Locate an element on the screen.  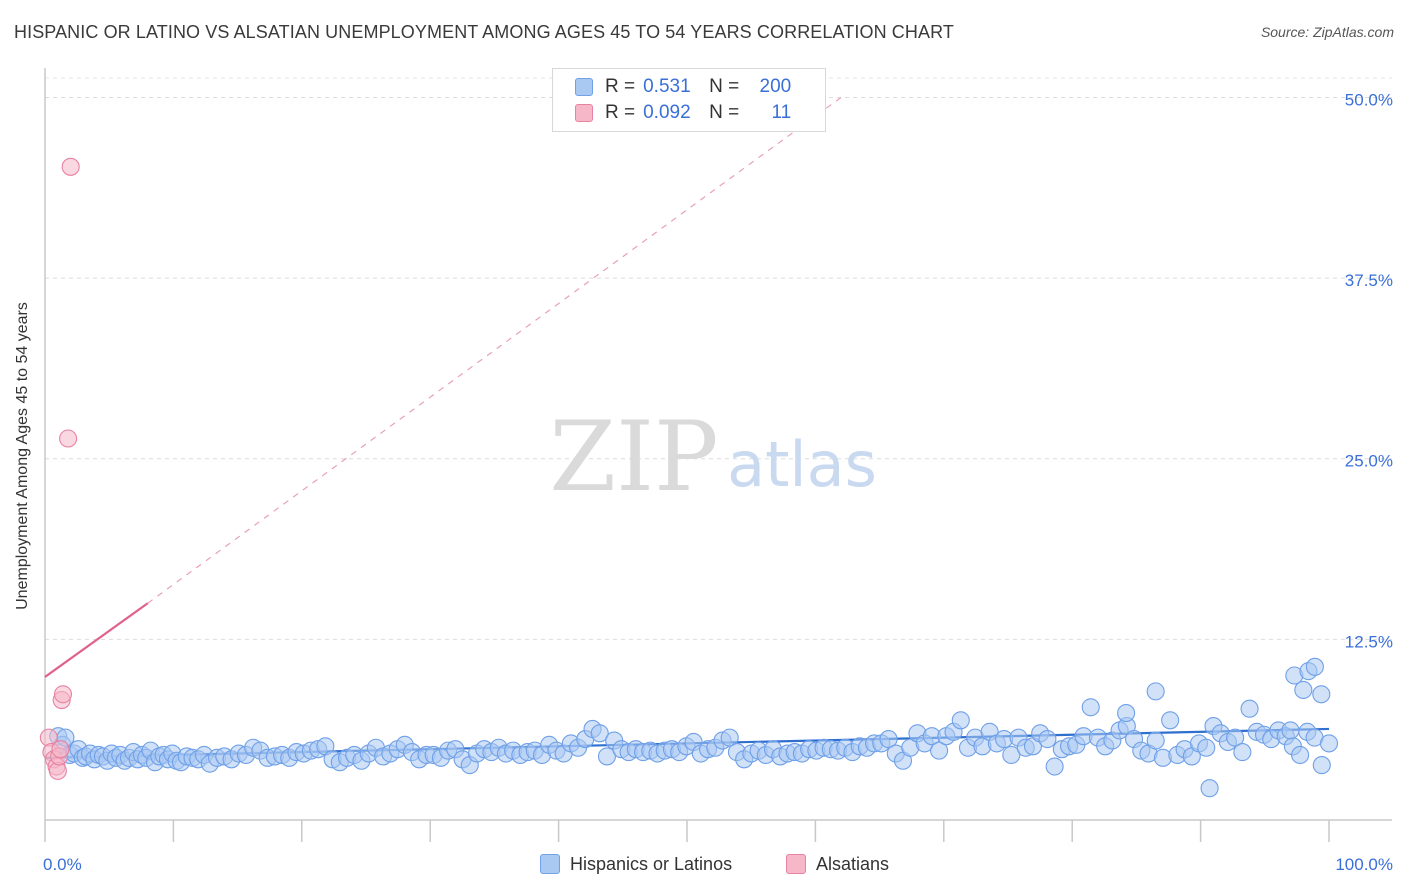
legend-item-hispanic: Hispanics or Latinos is located at coordinates (636, 864).